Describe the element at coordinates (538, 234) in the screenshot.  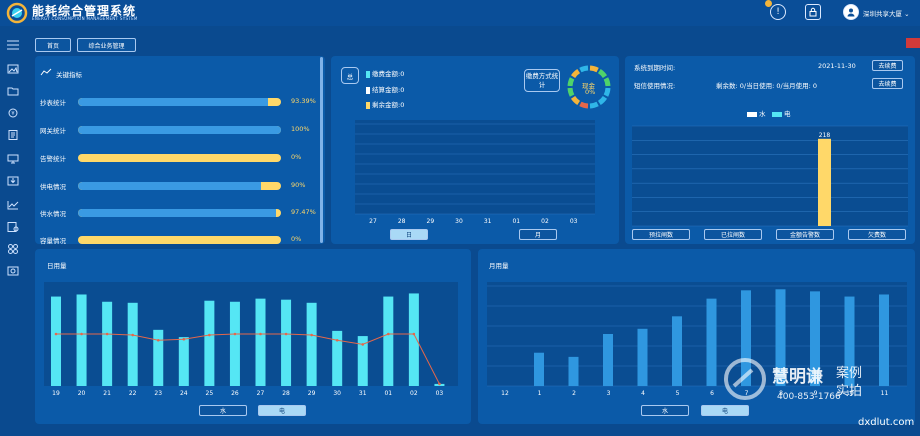
I see `tab-month: 月` at that location.